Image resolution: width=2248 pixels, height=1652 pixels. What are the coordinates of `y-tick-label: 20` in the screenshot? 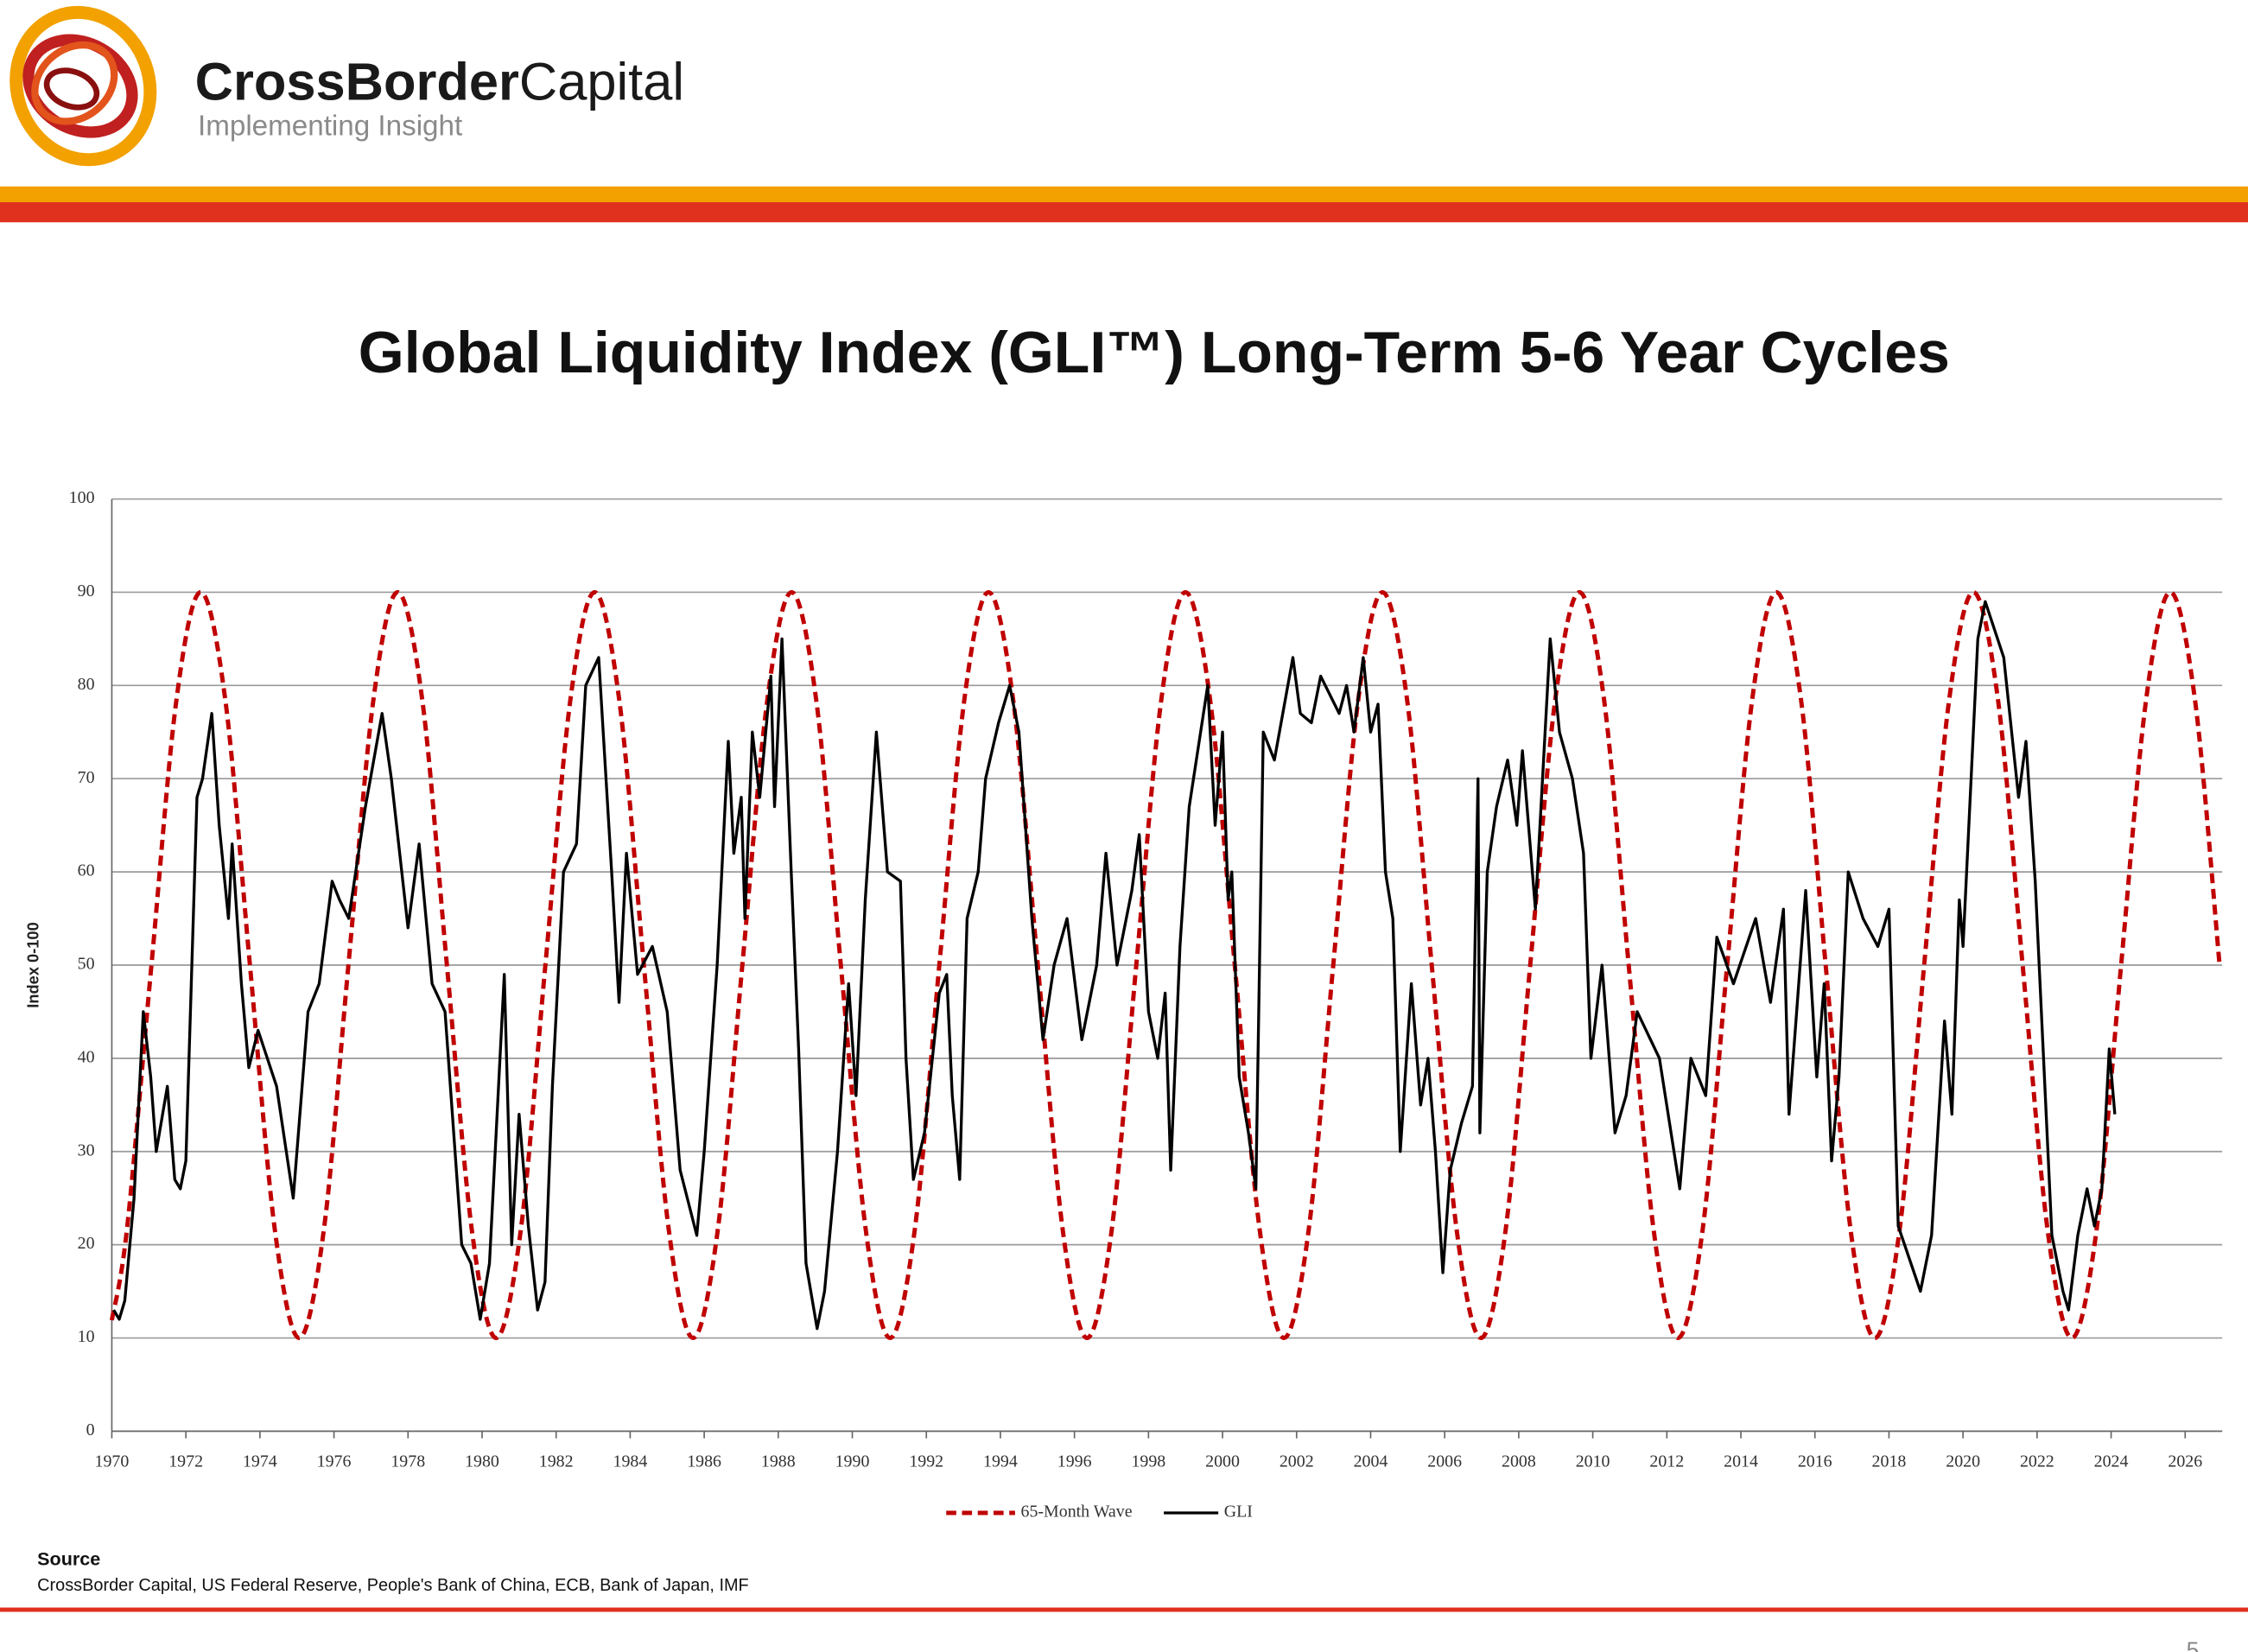 It's located at (87, 1244).